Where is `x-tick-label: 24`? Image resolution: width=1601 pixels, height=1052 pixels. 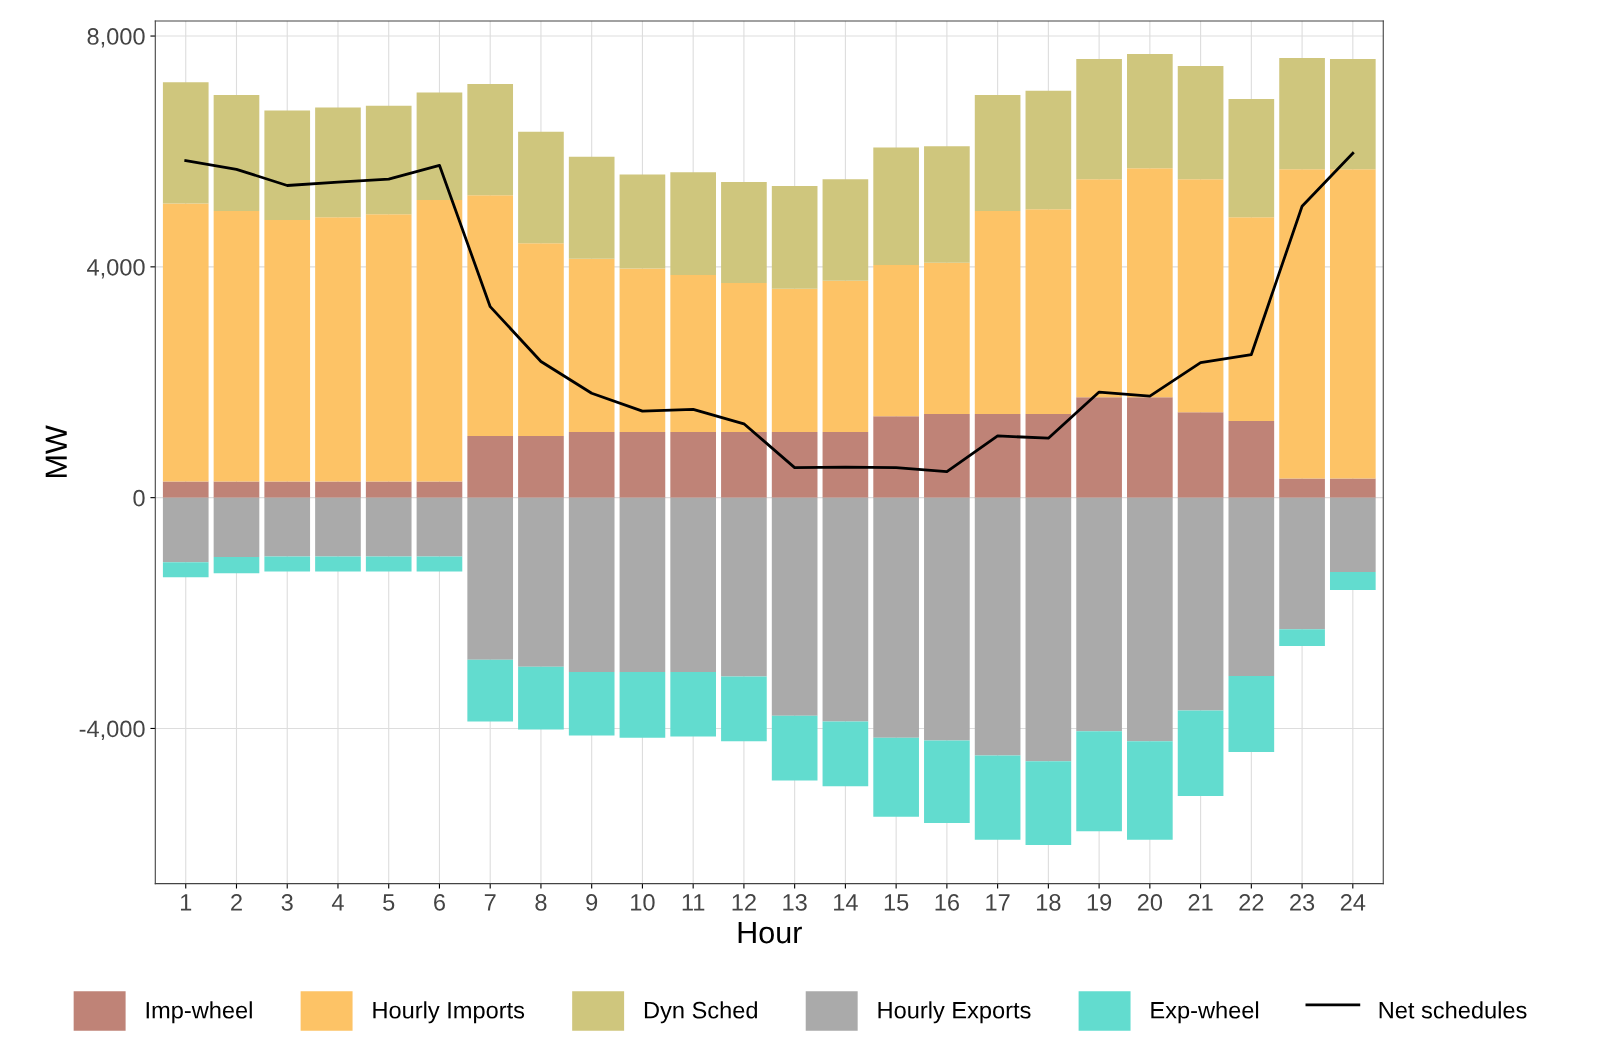 x-tick-label: 24 is located at coordinates (1353, 902).